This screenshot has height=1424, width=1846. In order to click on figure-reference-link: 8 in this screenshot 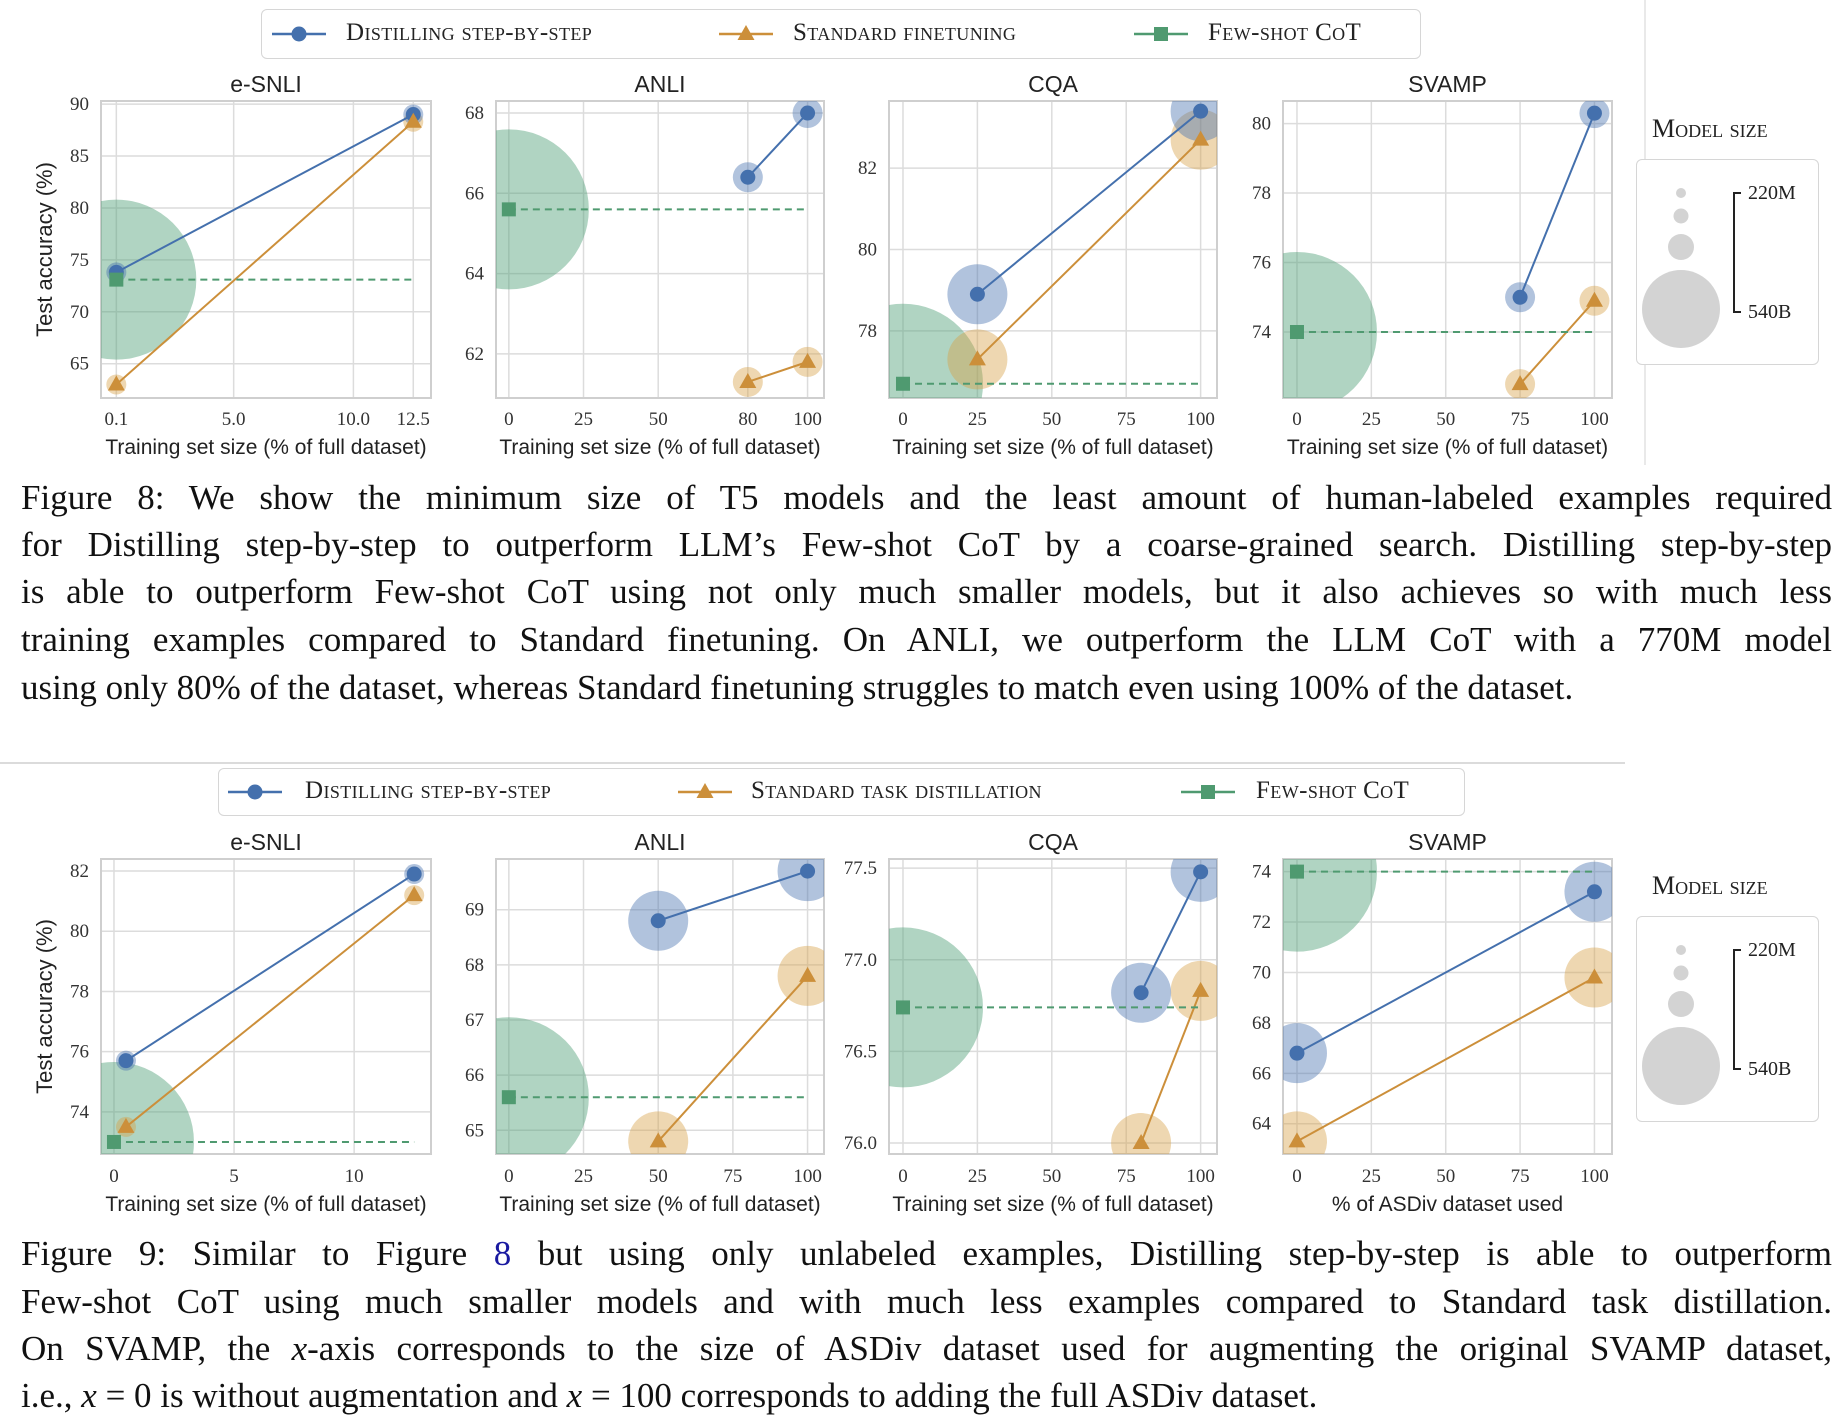, I will do `click(502, 1253)`.